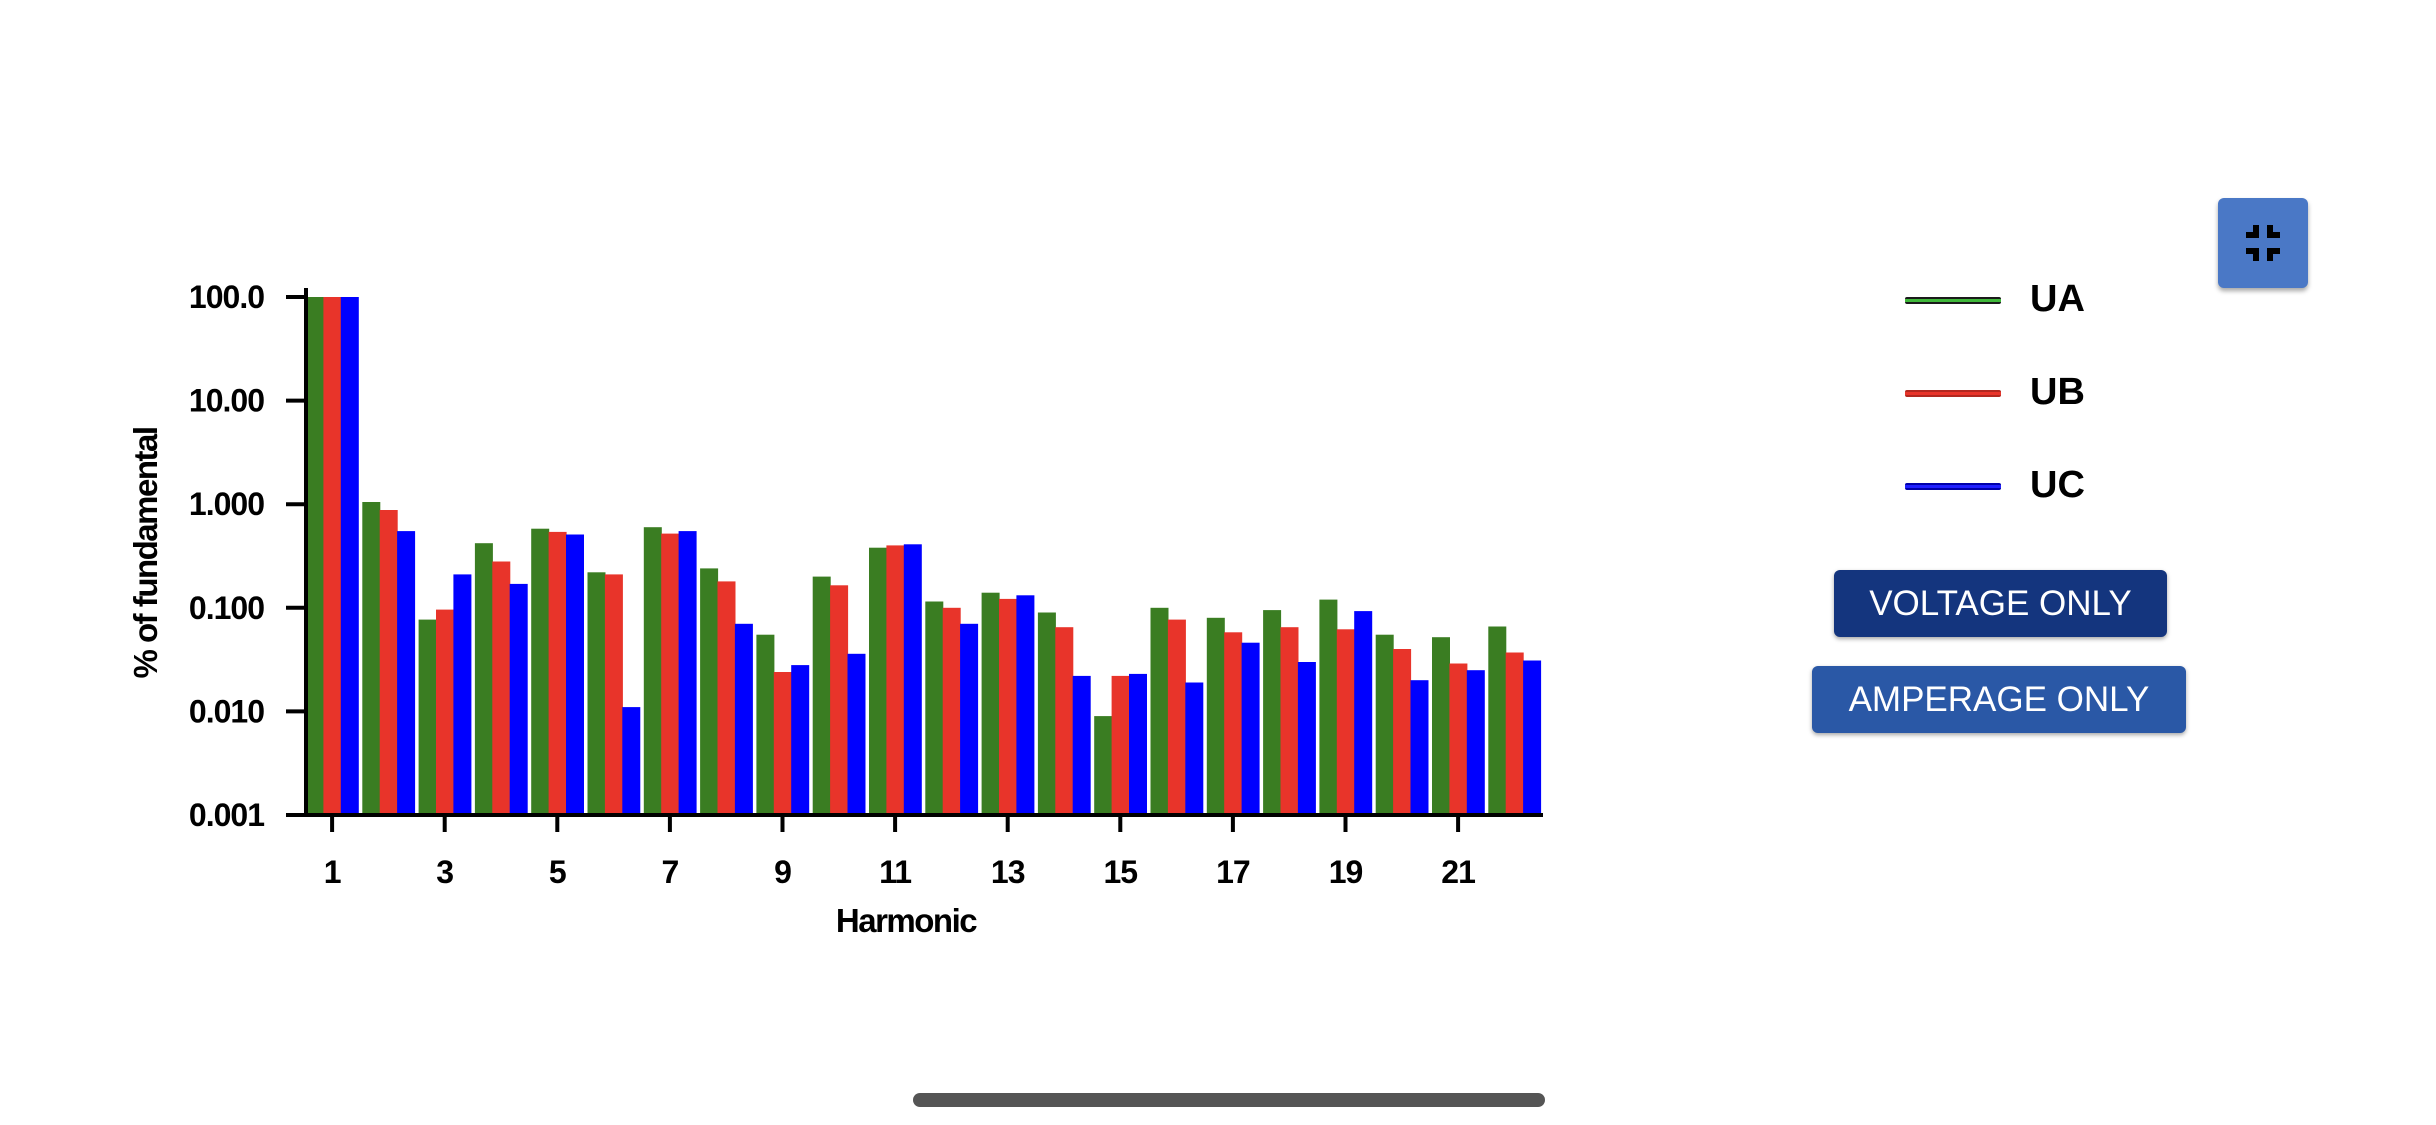  I want to click on bar-ua-h15, so click(1103, 765).